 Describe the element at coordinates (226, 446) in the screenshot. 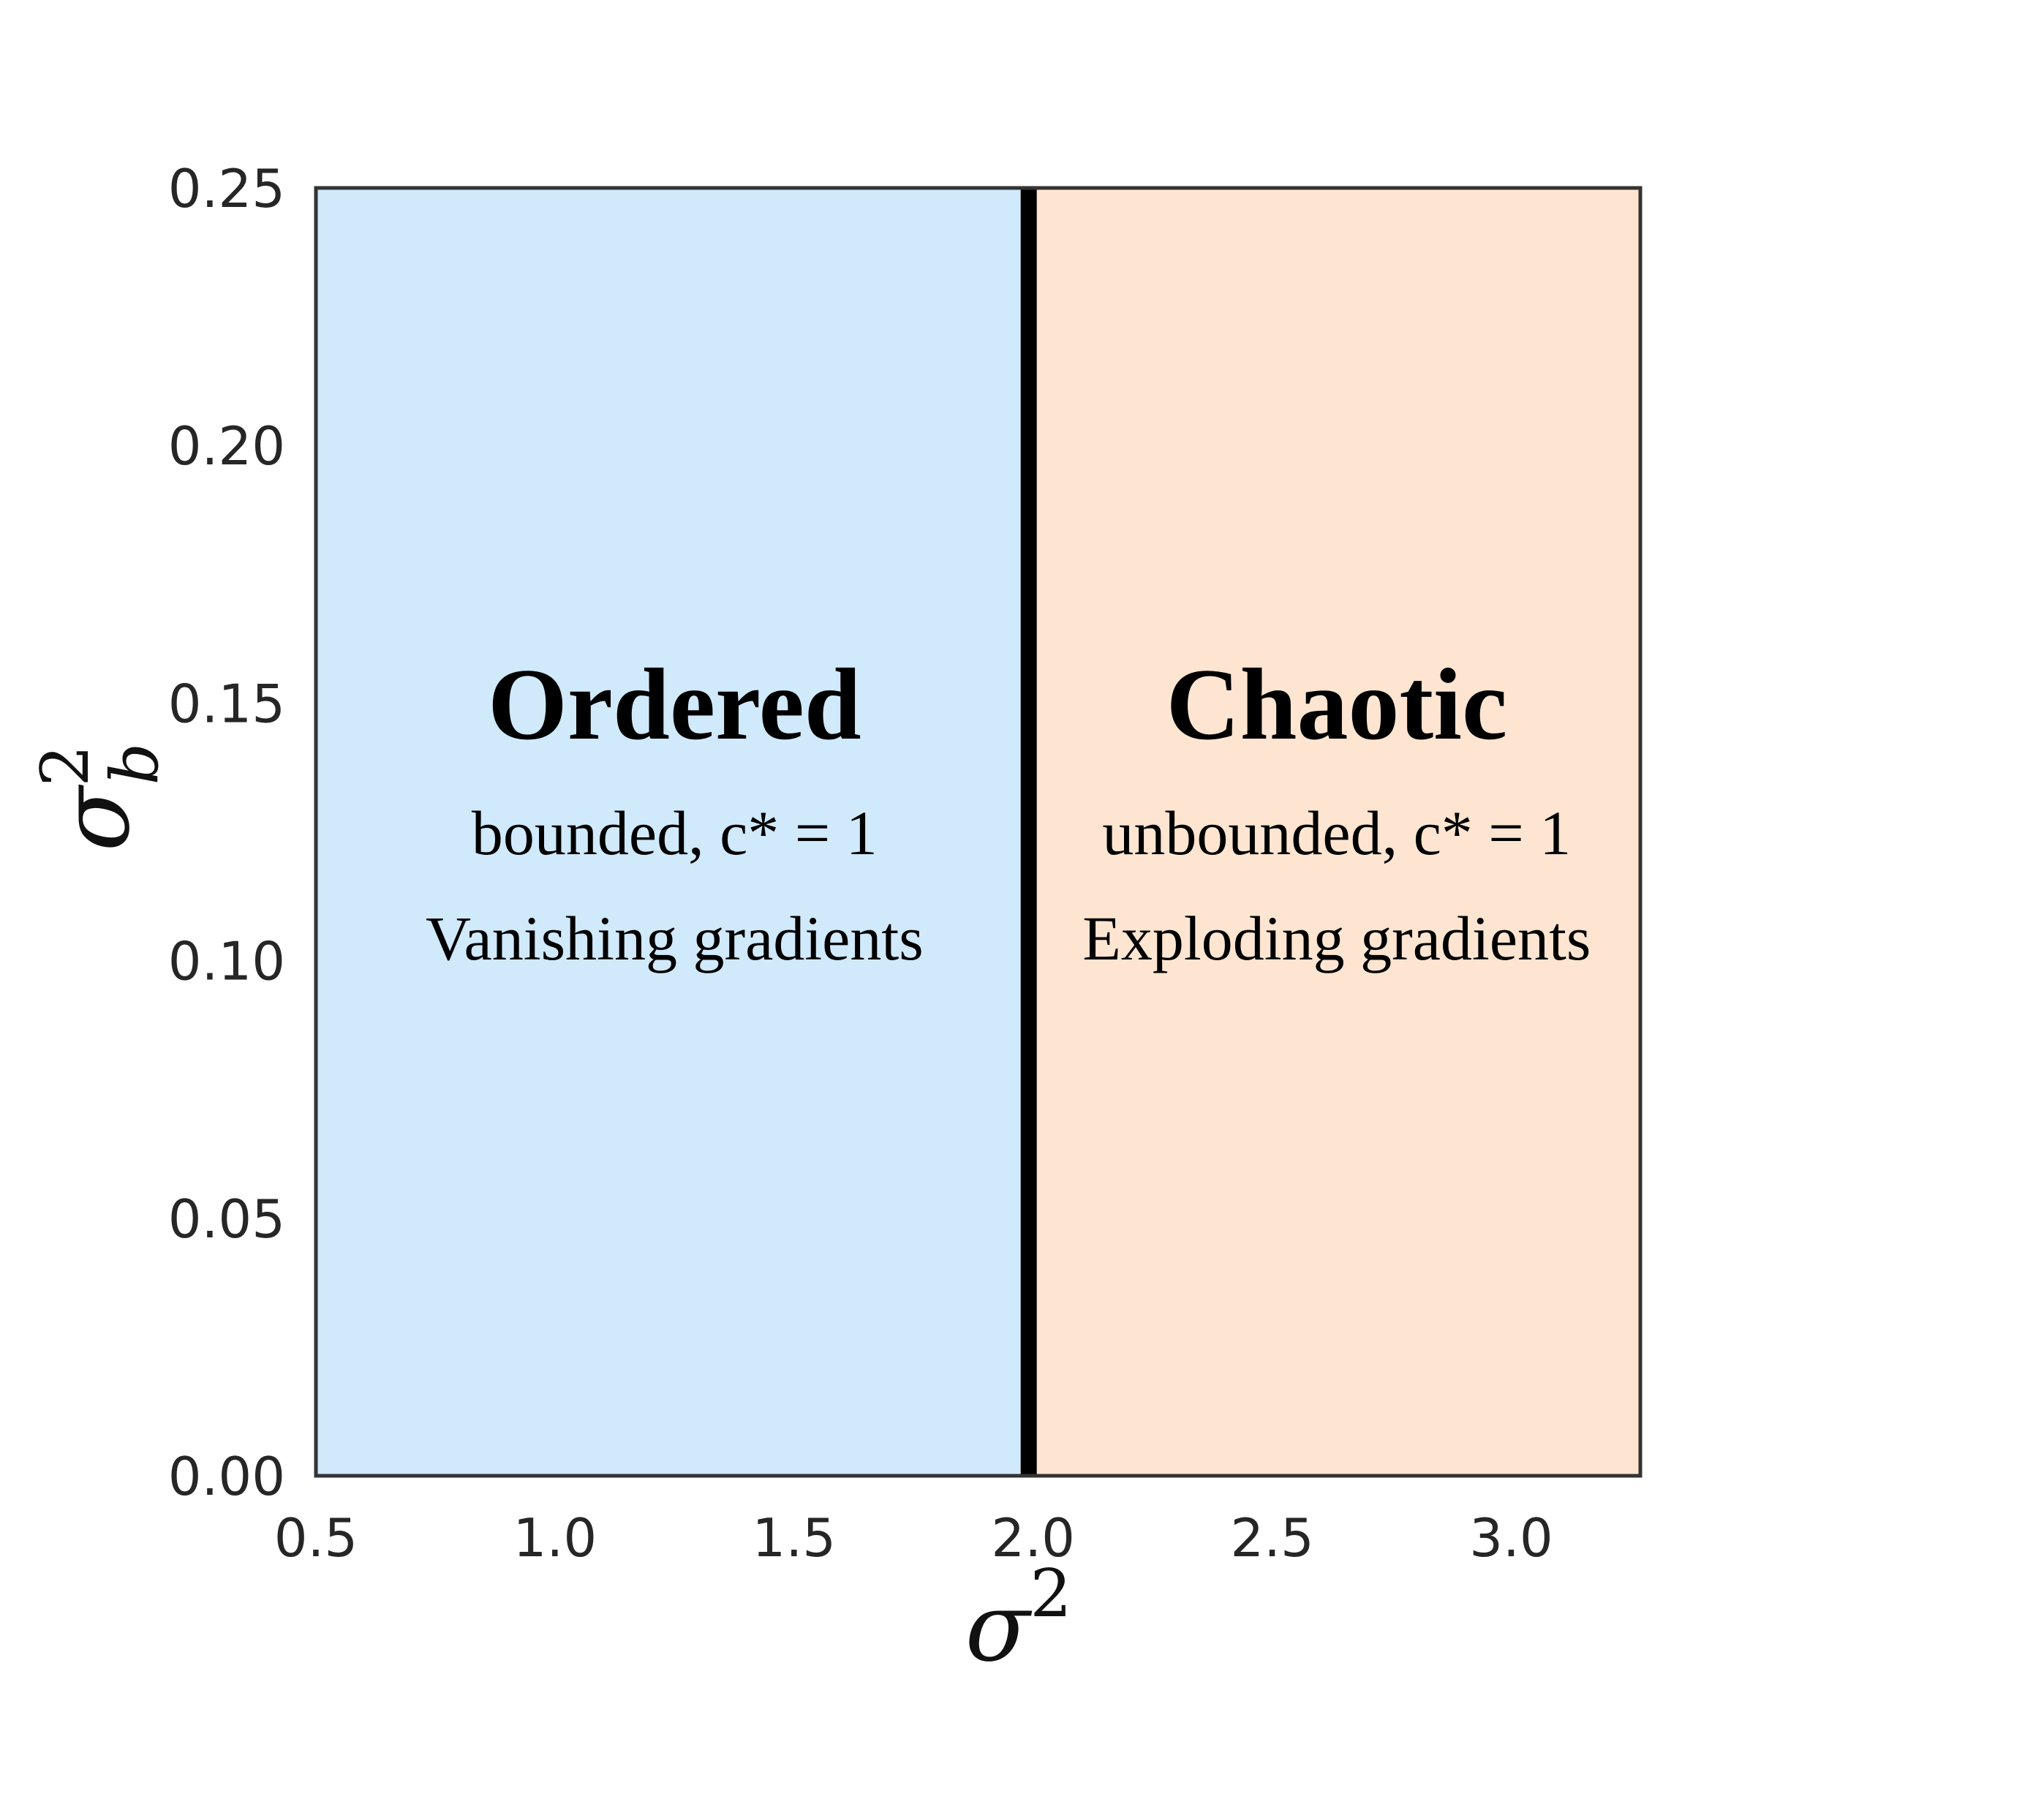

I see `y-tick-label: 0.20` at that location.